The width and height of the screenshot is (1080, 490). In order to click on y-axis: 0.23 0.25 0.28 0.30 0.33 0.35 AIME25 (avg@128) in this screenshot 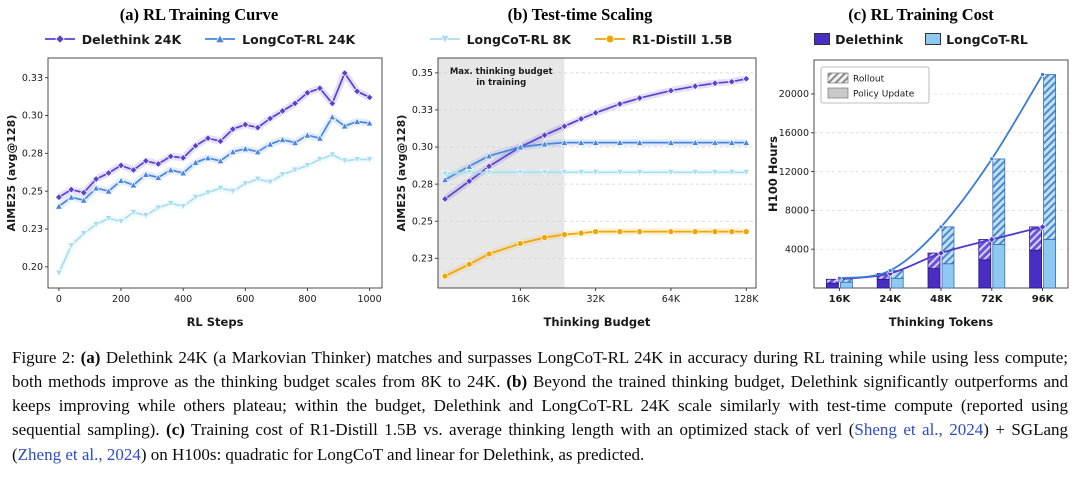, I will do `click(416, 166)`.